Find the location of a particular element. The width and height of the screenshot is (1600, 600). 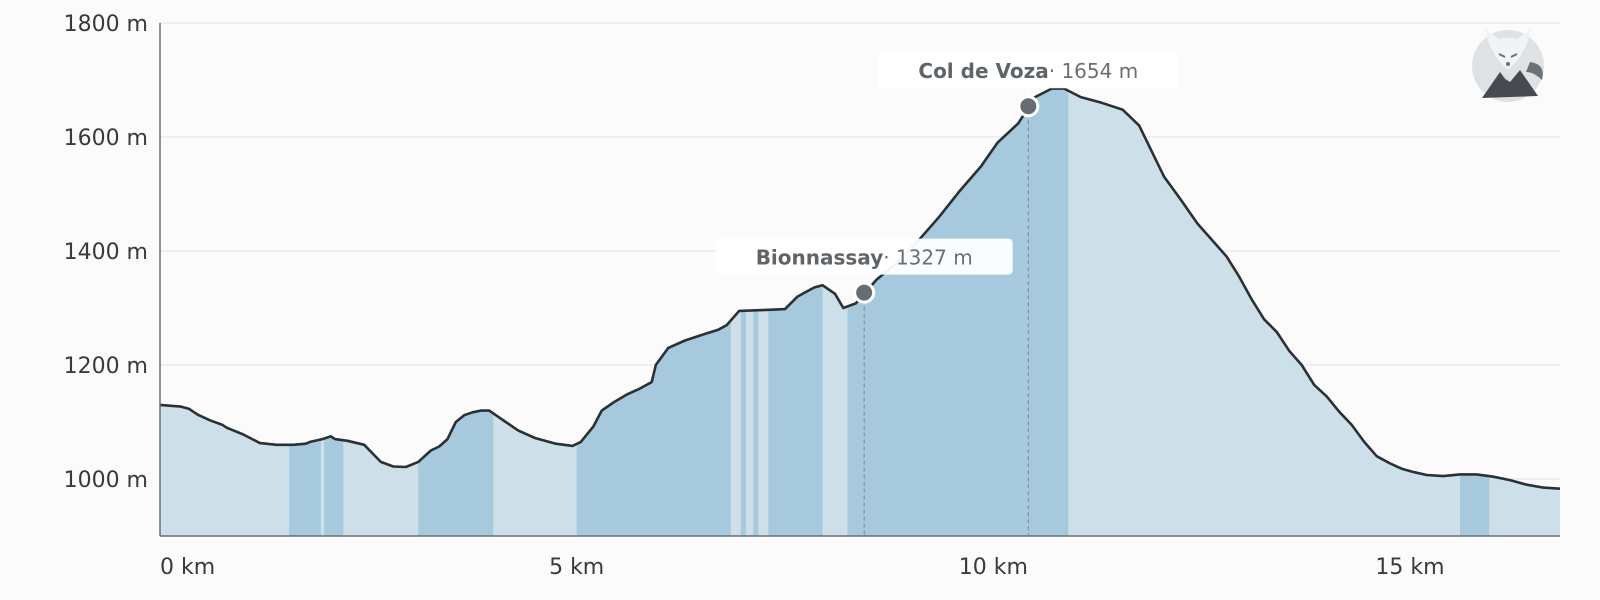

y-tick-label: 1600 m is located at coordinates (106, 138).